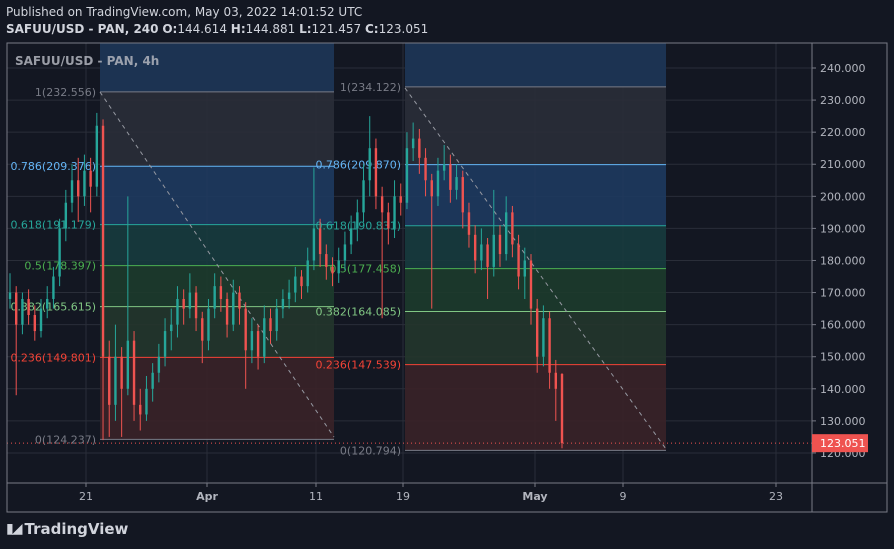 The width and height of the screenshot is (894, 549). I want to click on price-tick-label: 240.000, so click(843, 68).